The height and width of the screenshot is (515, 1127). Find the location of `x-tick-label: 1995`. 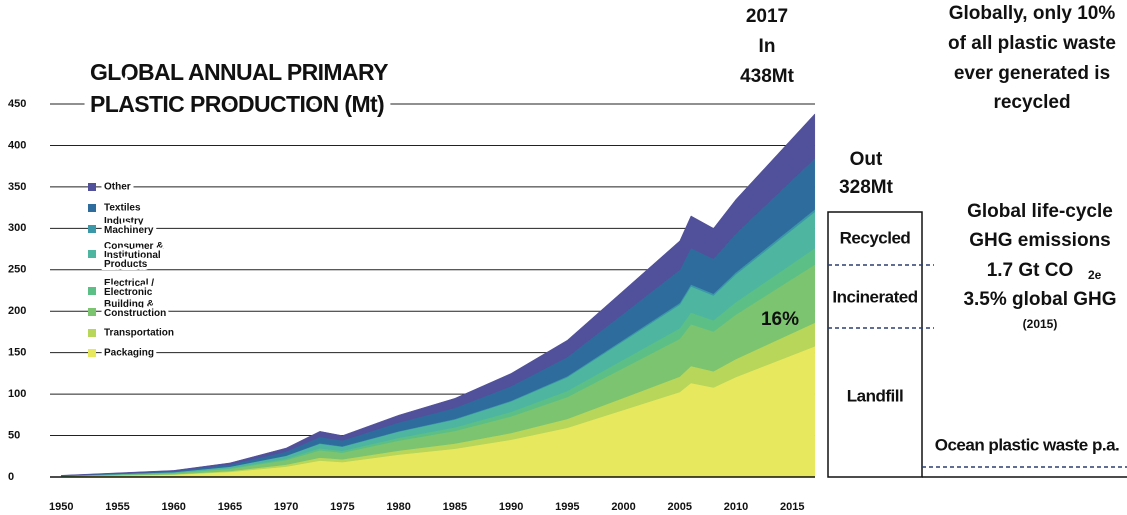

x-tick-label: 1995 is located at coordinates (567, 507).